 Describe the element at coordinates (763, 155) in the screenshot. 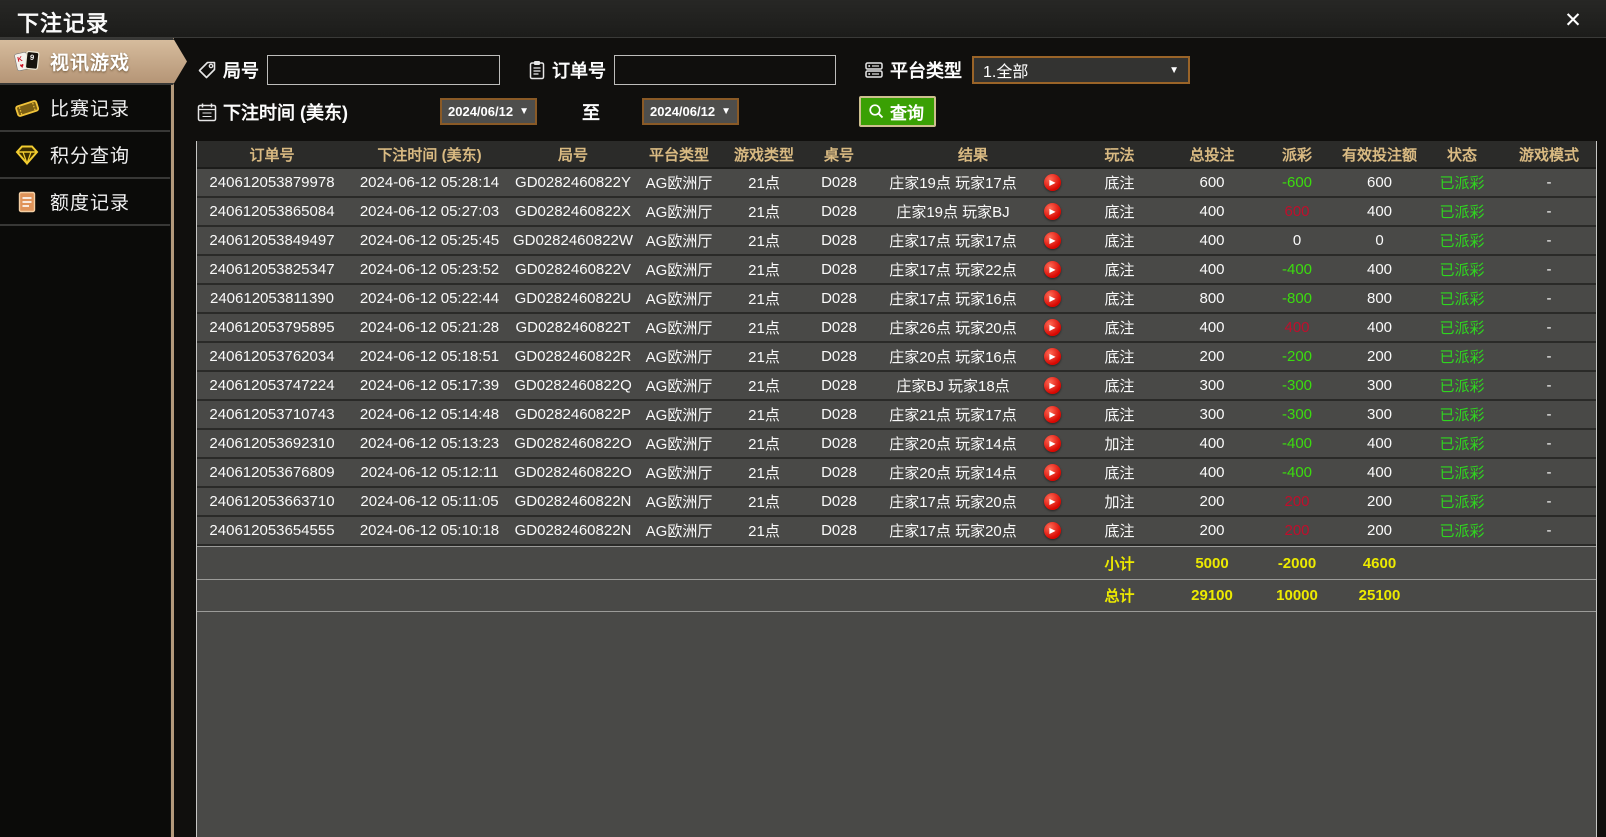

I see `column-header: 游戏类型` at that location.